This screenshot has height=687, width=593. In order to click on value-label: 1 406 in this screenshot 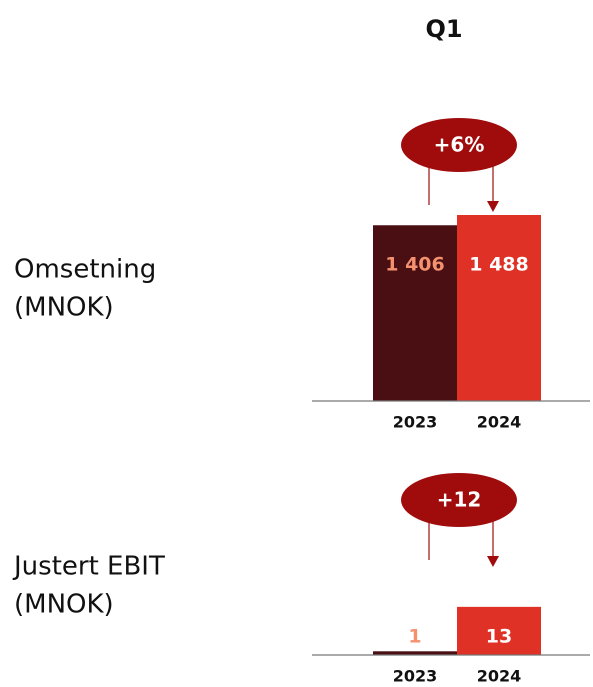, I will do `click(415, 265)`.